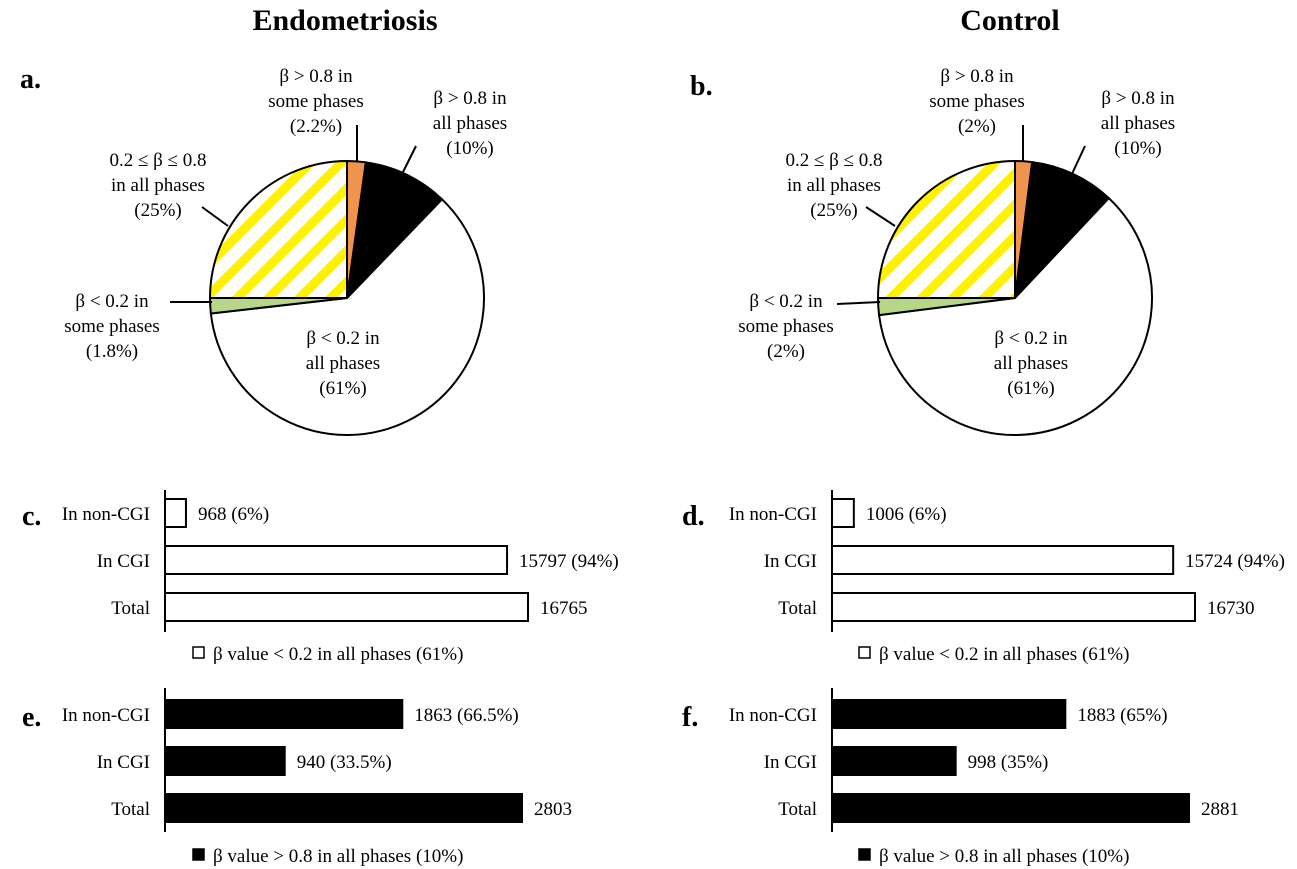  What do you see at coordinates (1004, 856) in the screenshot?
I see `bar-f-legend-label: β value > 0.8 in all phases (10%)` at bounding box center [1004, 856].